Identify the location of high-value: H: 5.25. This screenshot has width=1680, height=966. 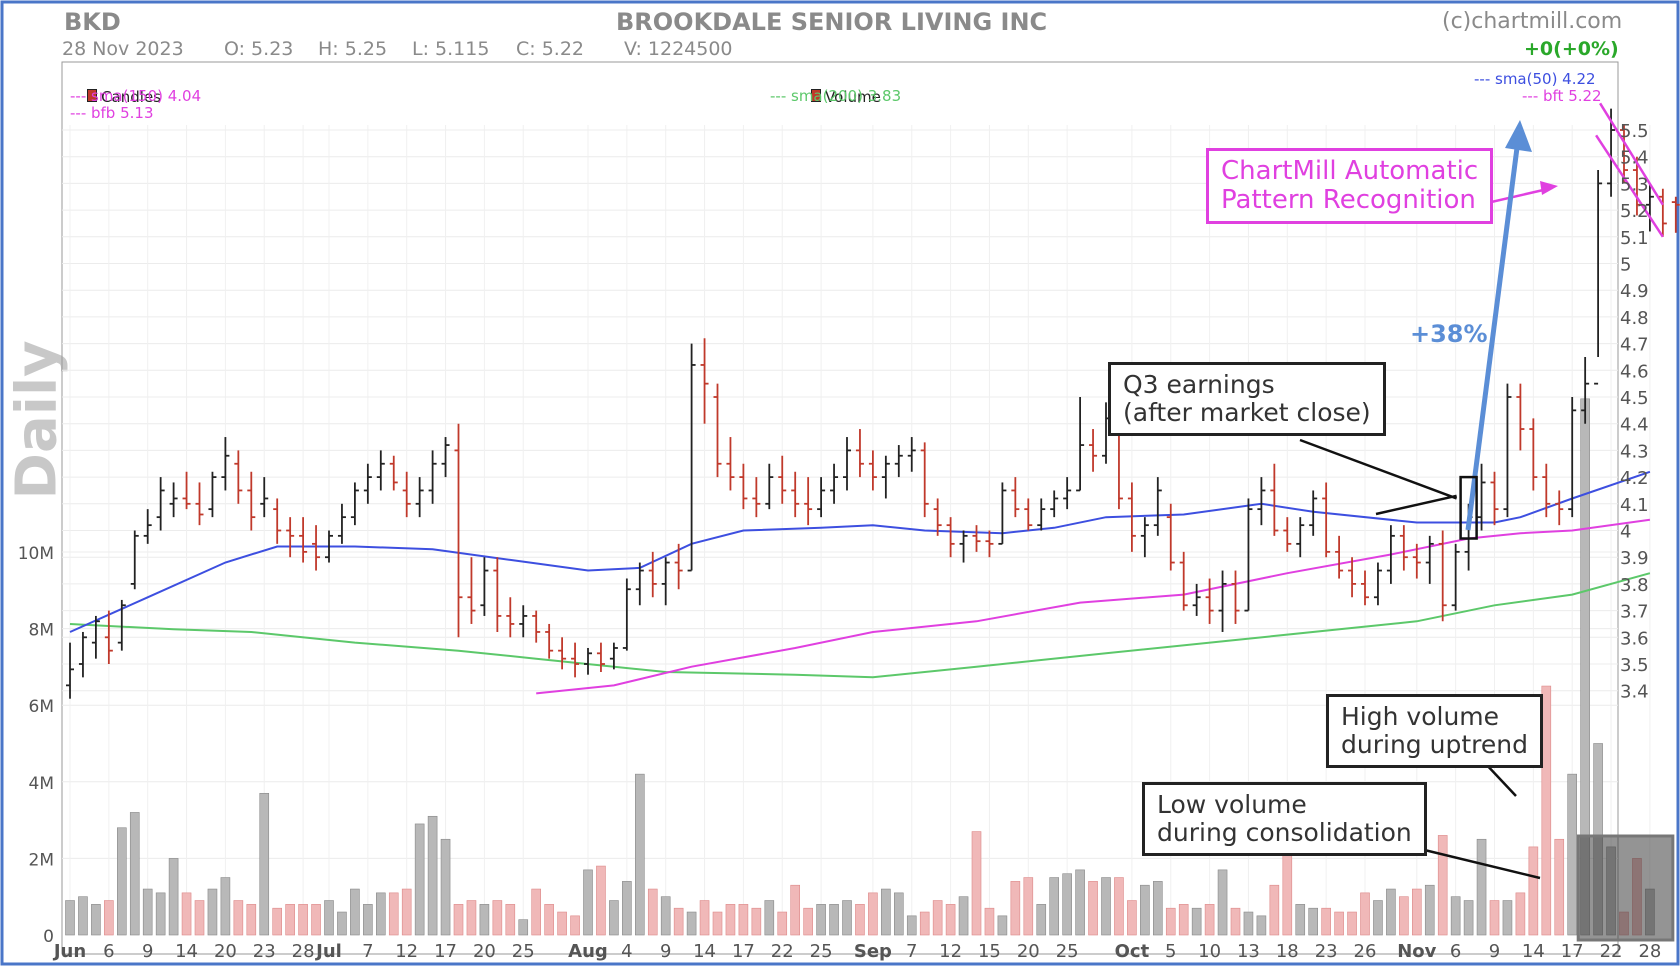
(353, 49).